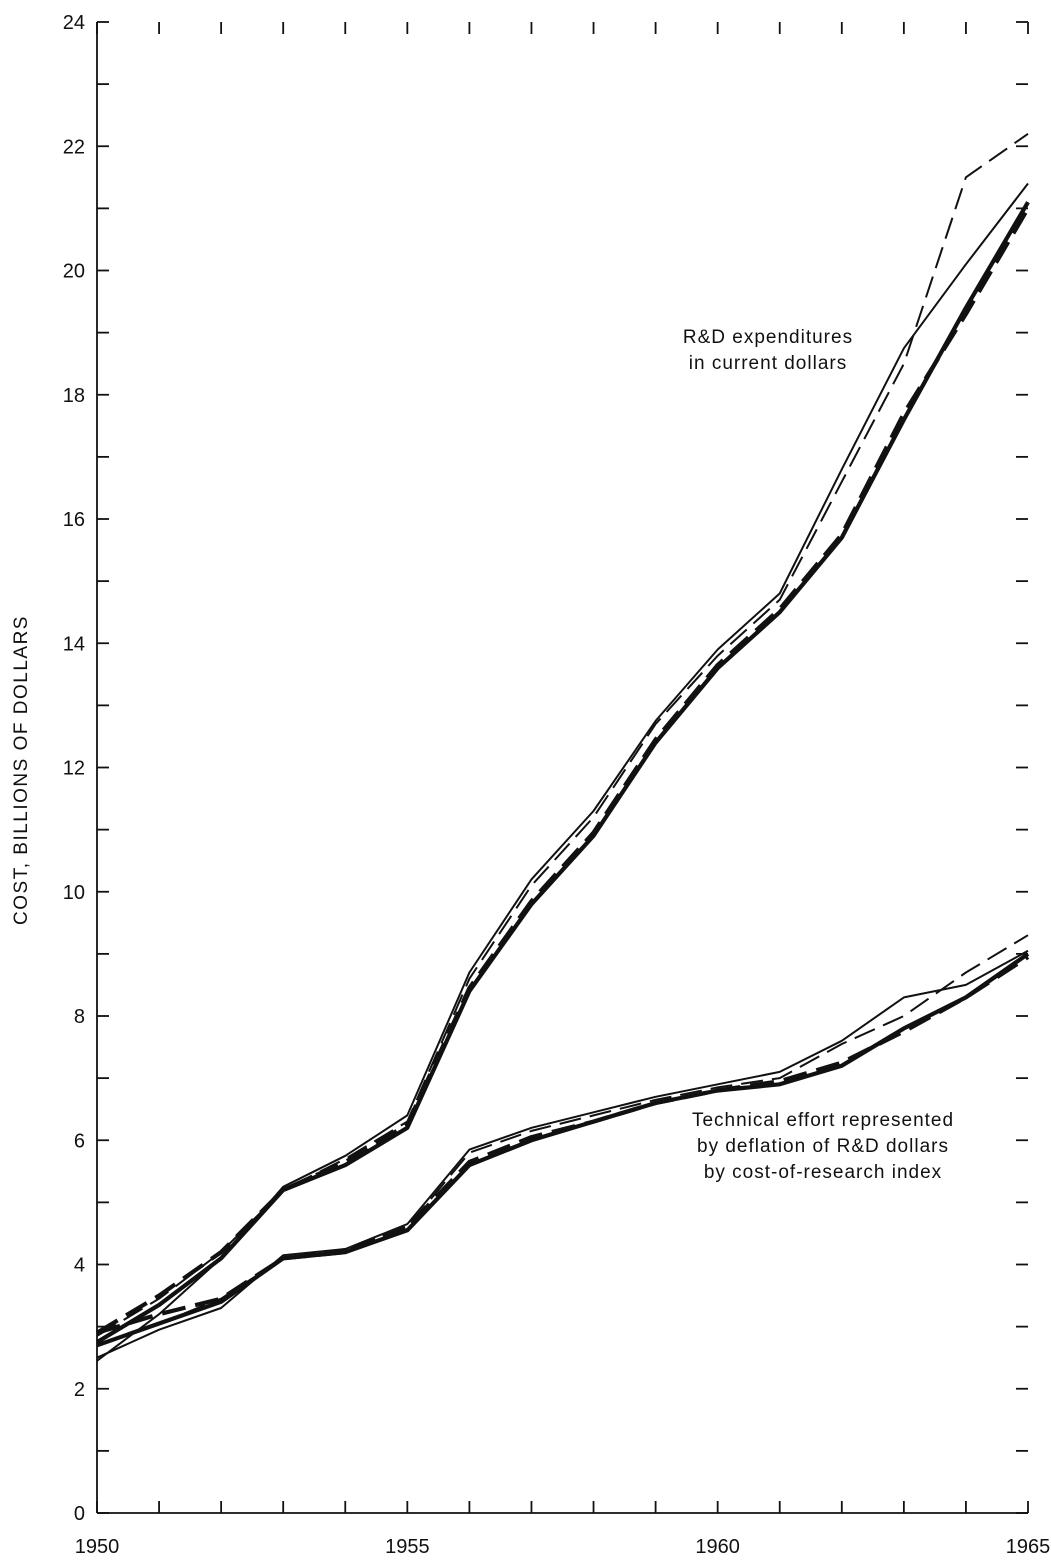 The image size is (1051, 1563). Describe the element at coordinates (97, 1547) in the screenshot. I see `x-tick-label: 1950` at that location.